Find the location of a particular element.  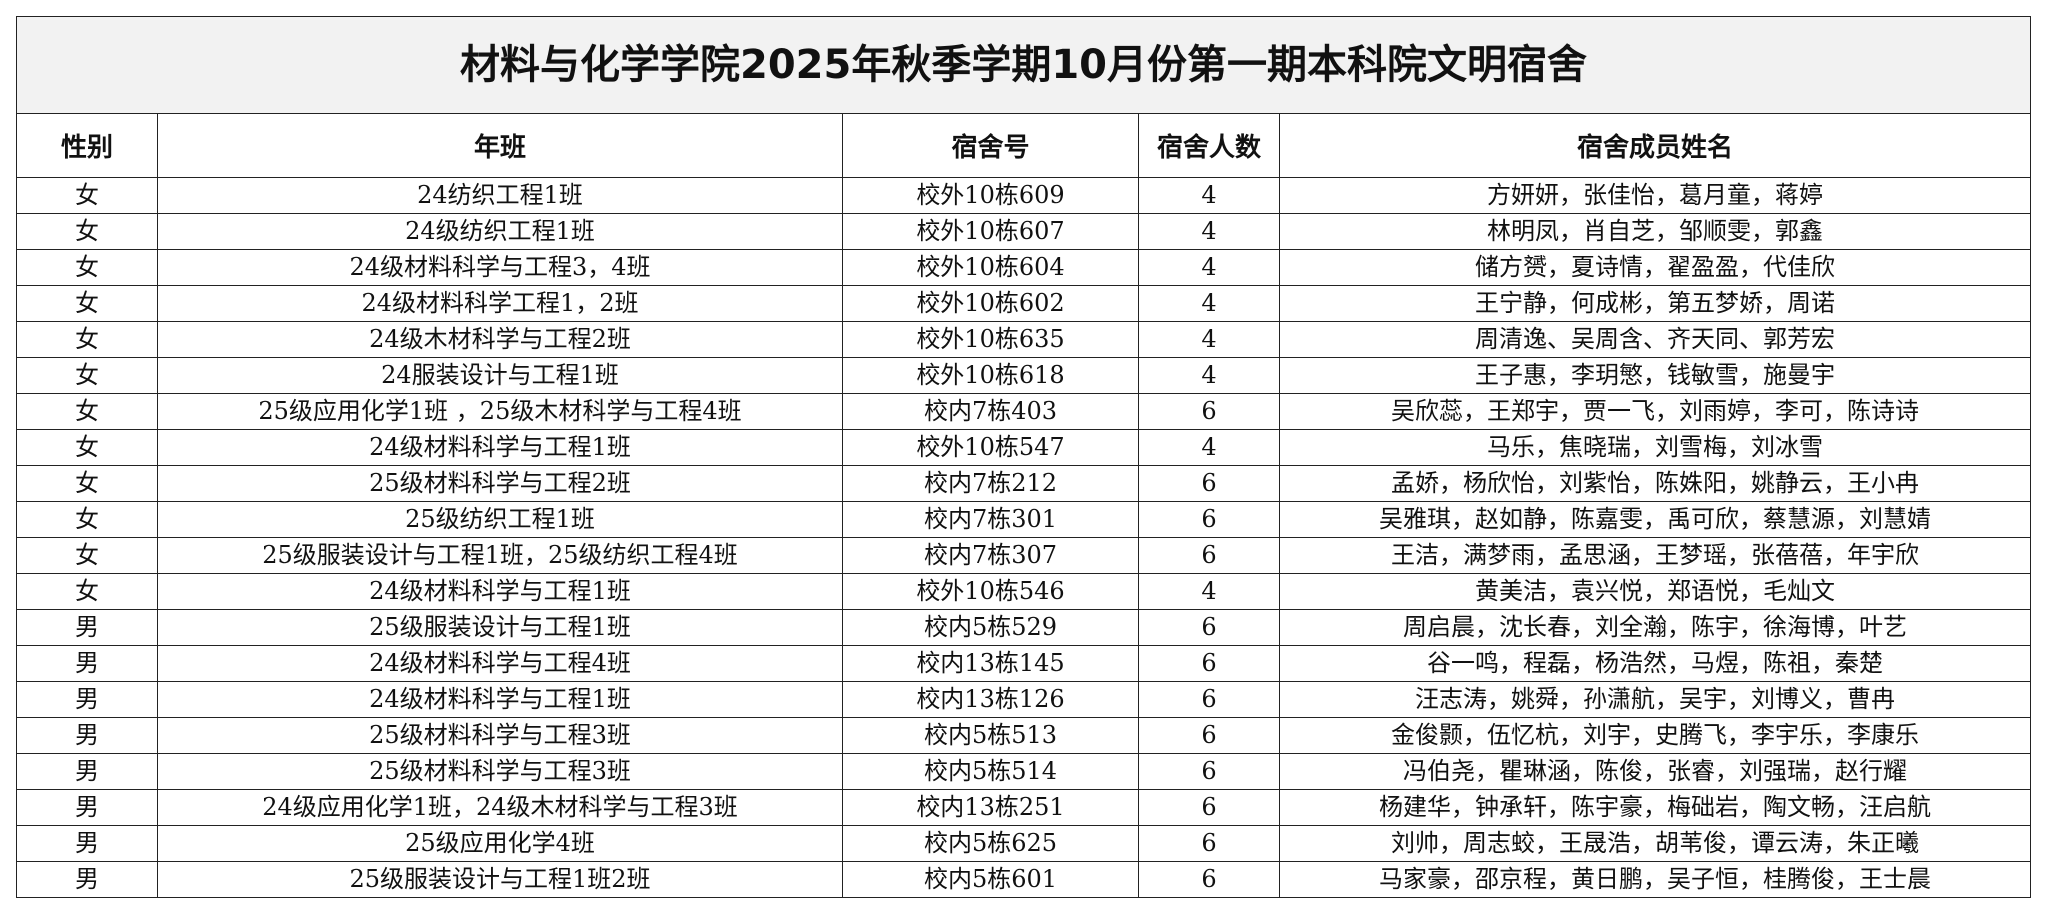

table-cell: 24级材料科学与工程3，4班 is located at coordinates (500, 267).